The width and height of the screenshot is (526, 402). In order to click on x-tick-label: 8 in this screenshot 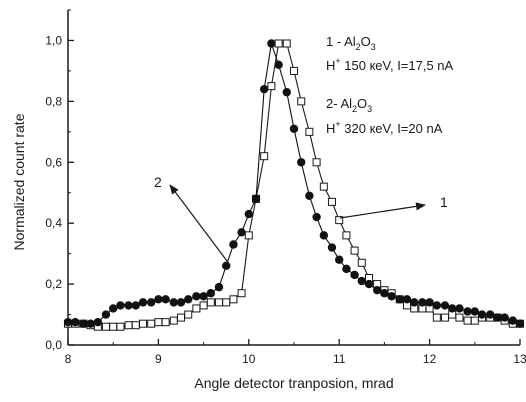, I will do `click(68, 359)`.